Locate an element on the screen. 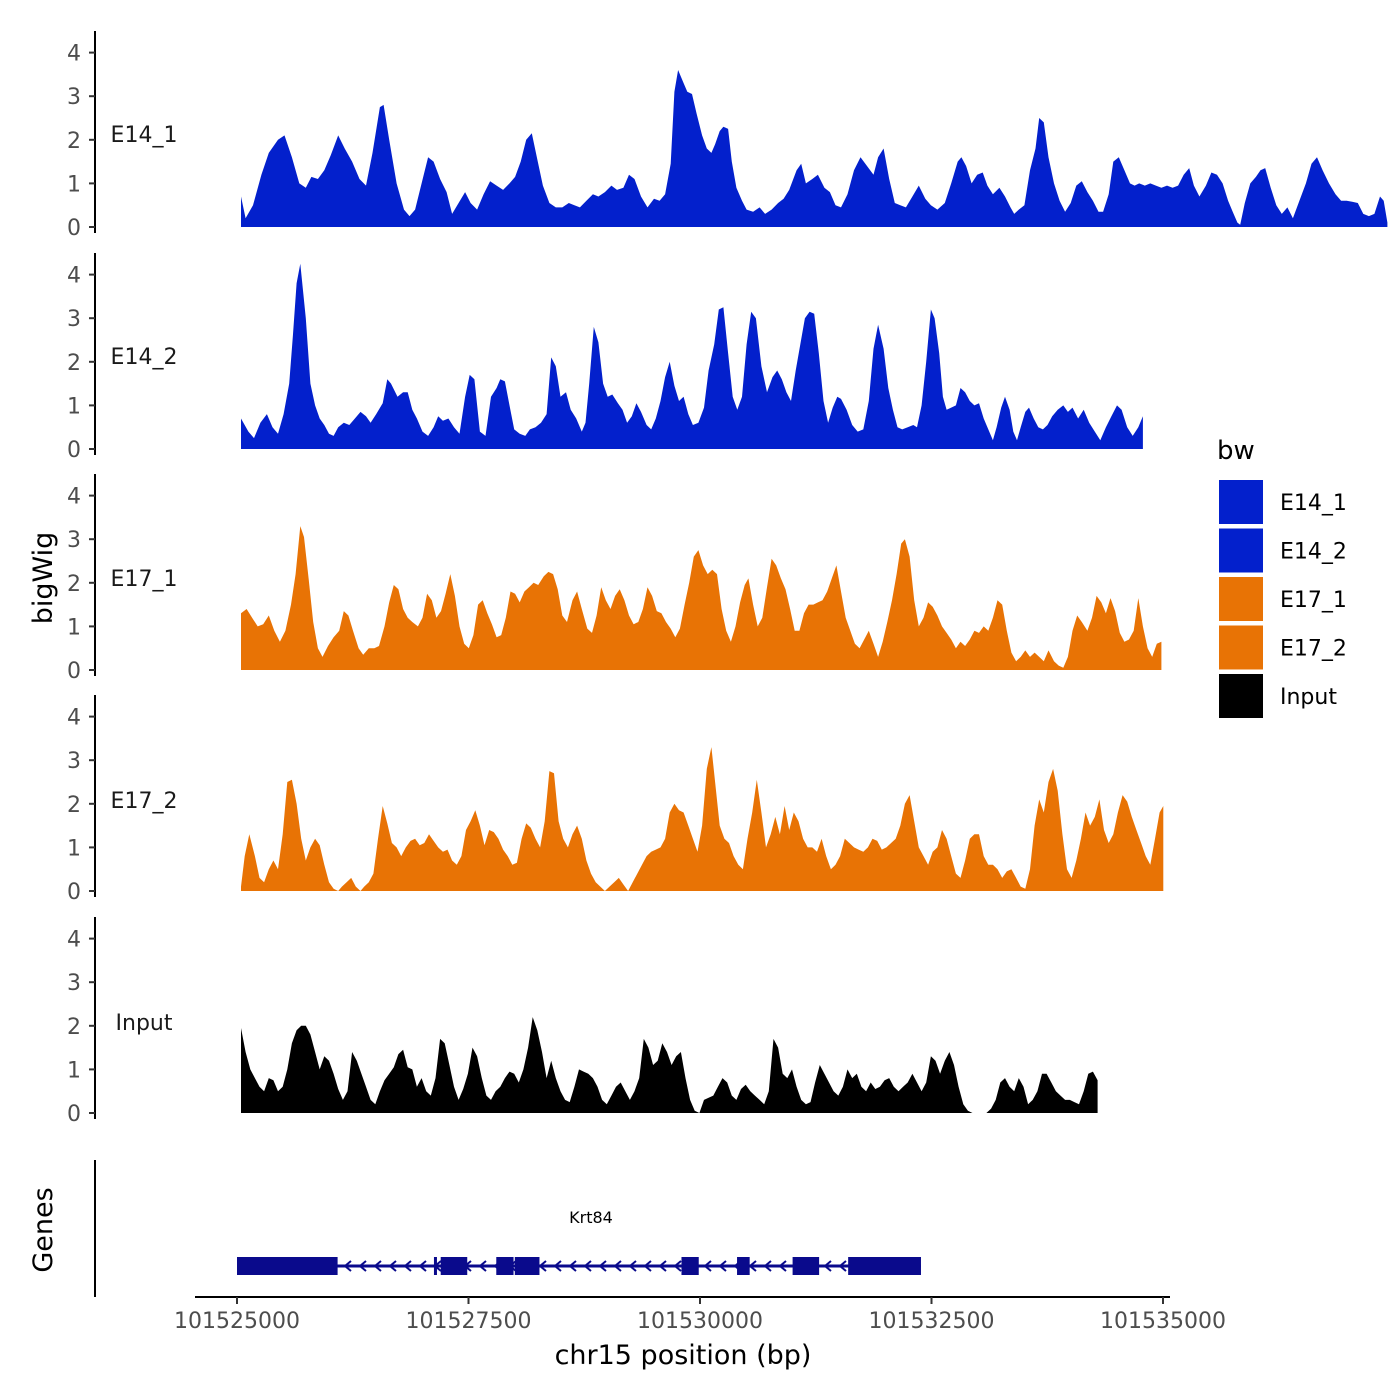 The width and height of the screenshot is (1400, 1400). track-label: E17_2 is located at coordinates (144, 801).